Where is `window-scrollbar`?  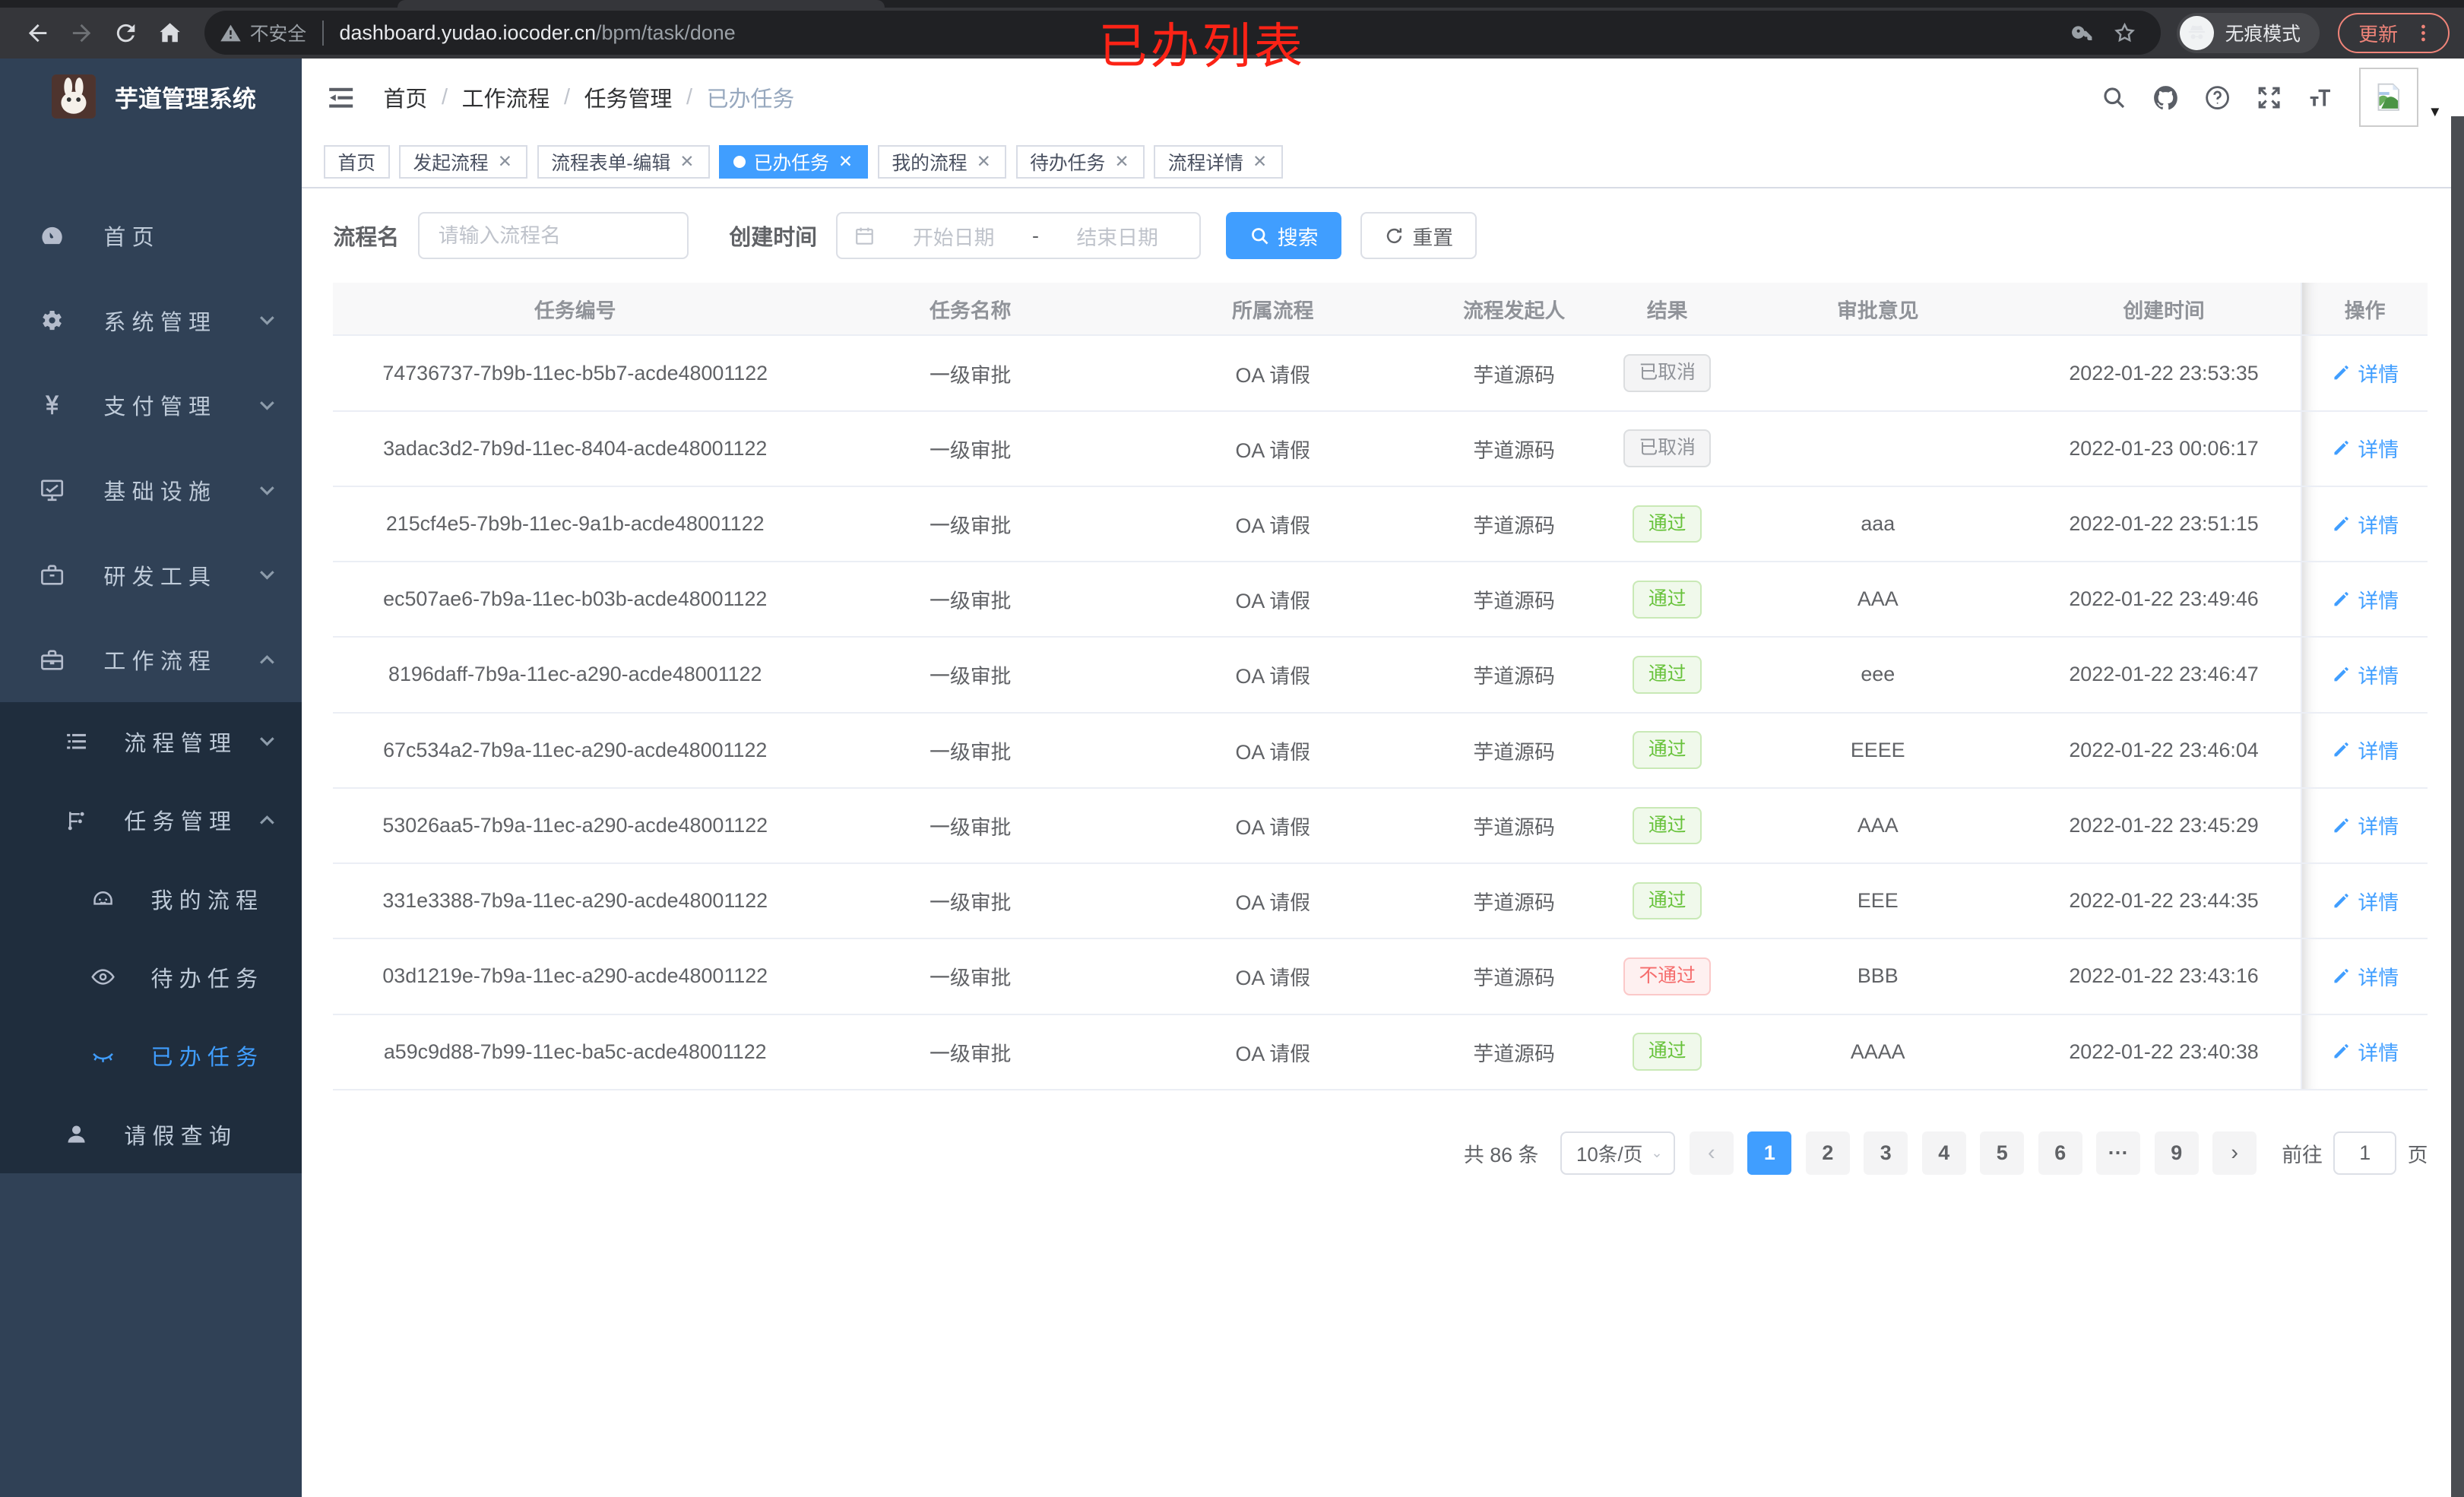
window-scrollbar is located at coordinates (2457, 806).